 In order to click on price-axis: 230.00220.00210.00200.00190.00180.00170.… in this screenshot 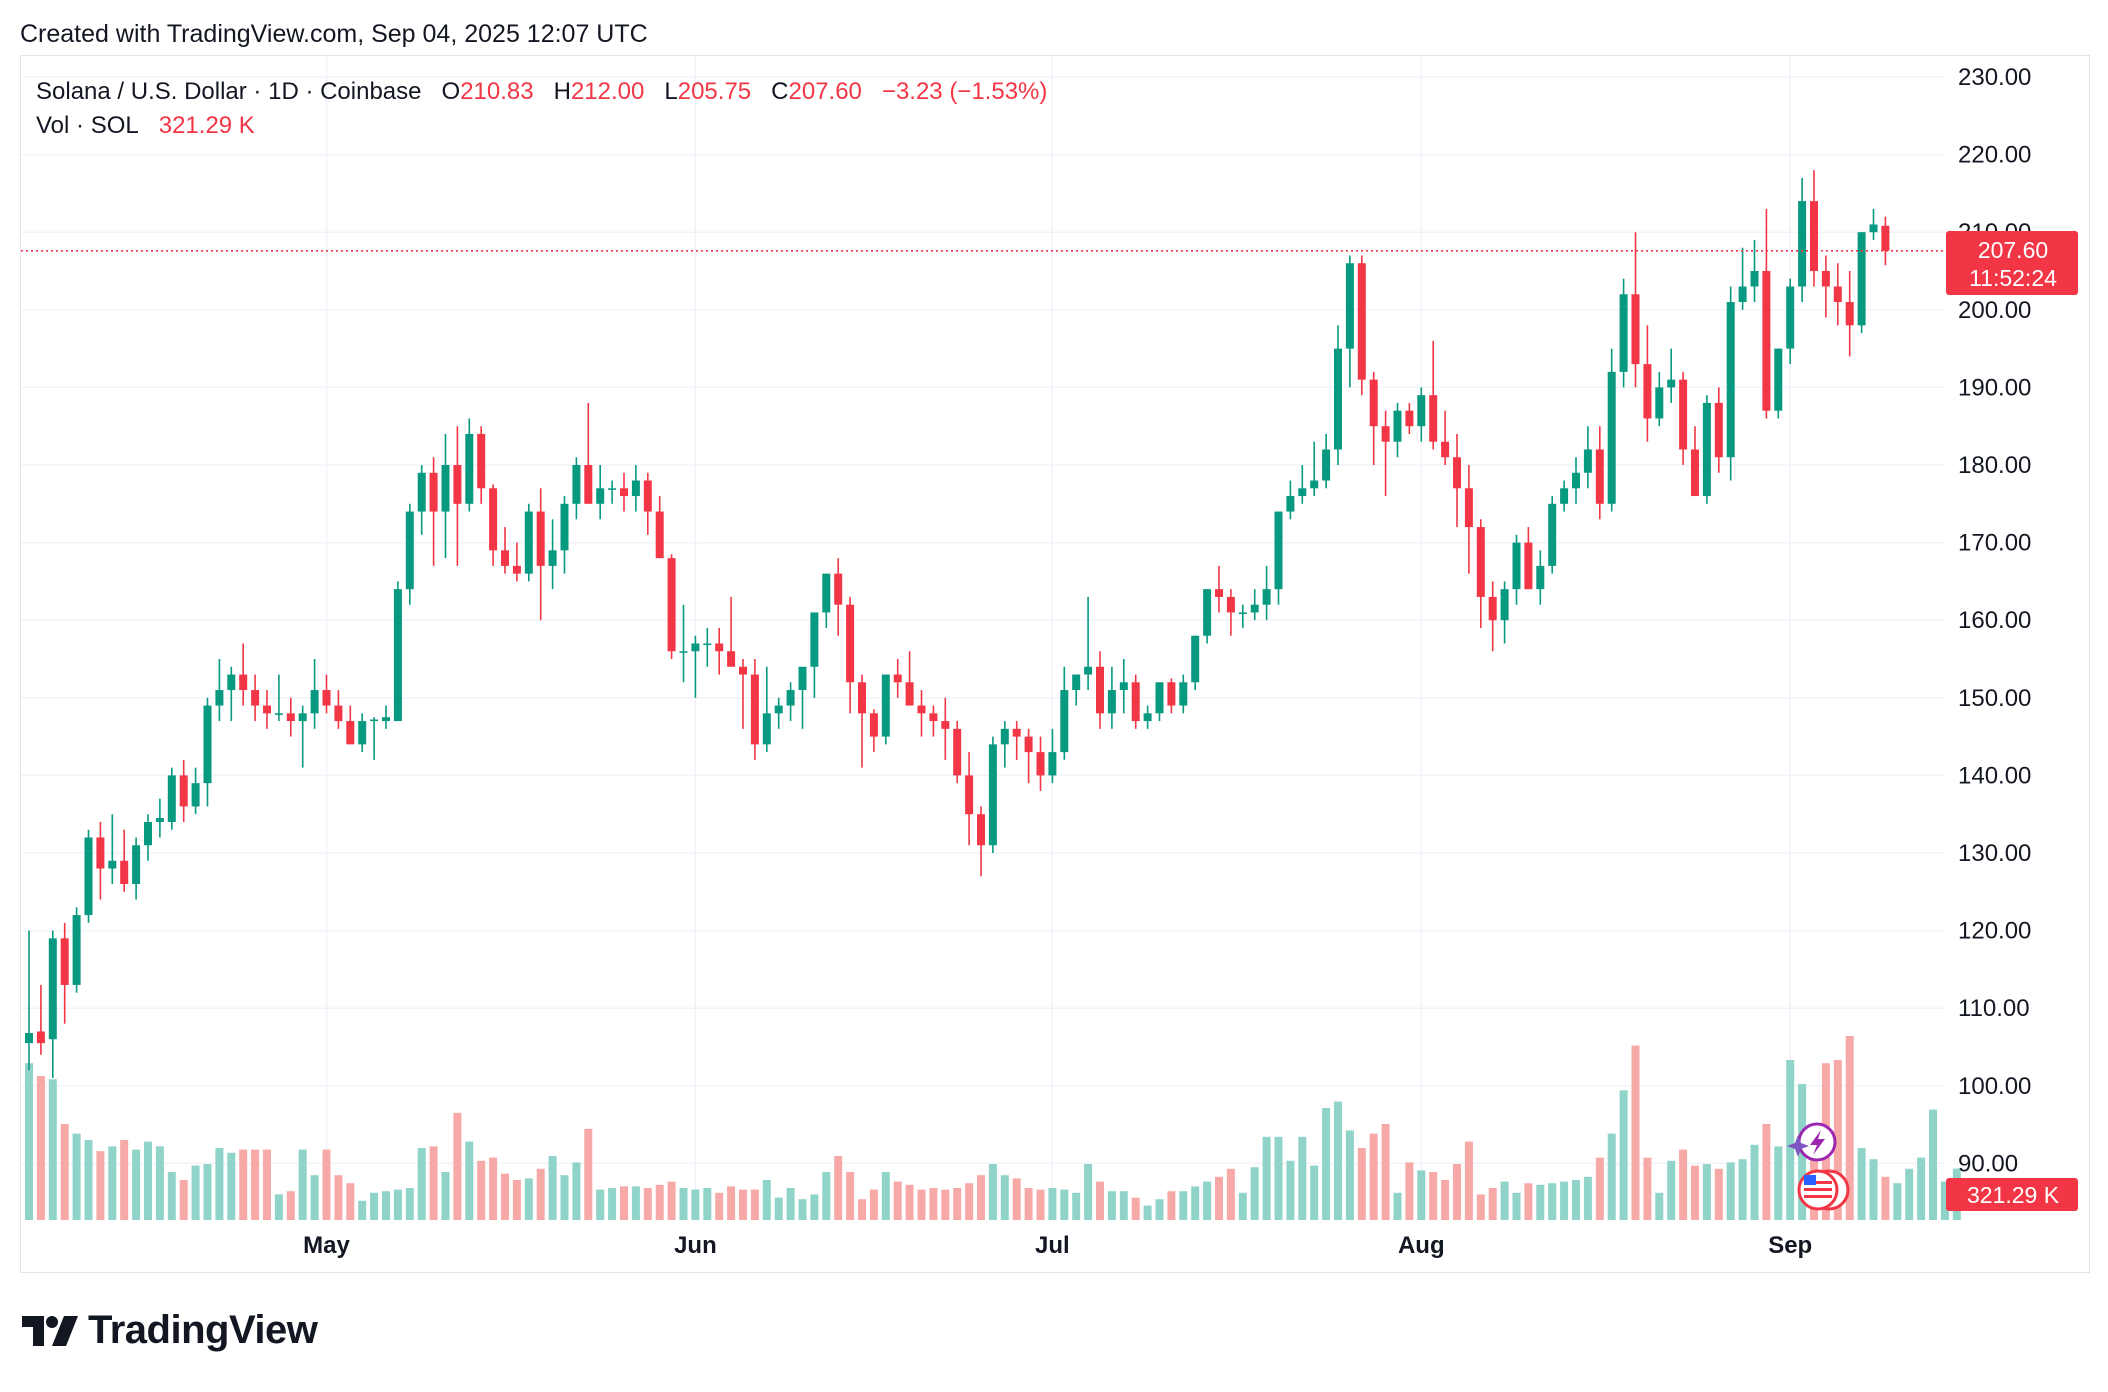, I will do `click(1994, 620)`.